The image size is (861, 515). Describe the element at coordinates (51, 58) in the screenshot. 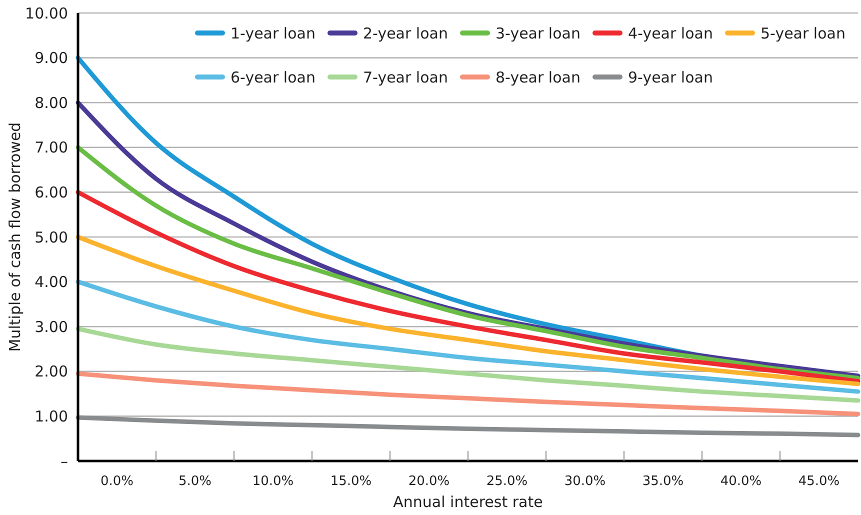

I see `y-tick-label: 9.00` at that location.